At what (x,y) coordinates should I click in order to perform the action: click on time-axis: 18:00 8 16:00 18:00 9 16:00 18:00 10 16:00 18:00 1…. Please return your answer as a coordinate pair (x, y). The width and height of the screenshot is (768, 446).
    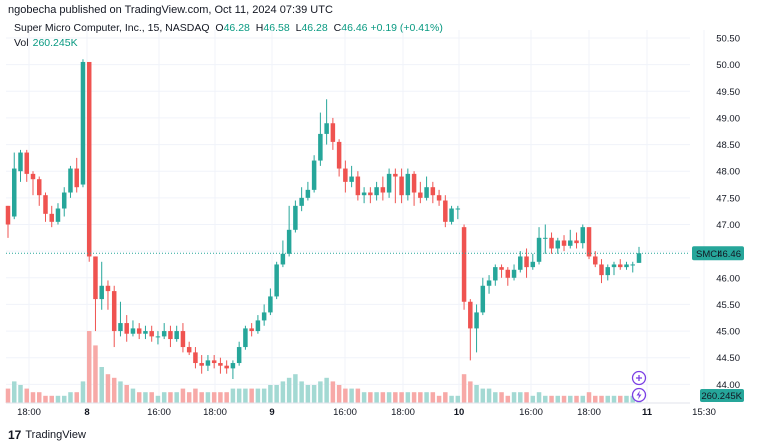
    Looking at the image, I should click on (361, 410).